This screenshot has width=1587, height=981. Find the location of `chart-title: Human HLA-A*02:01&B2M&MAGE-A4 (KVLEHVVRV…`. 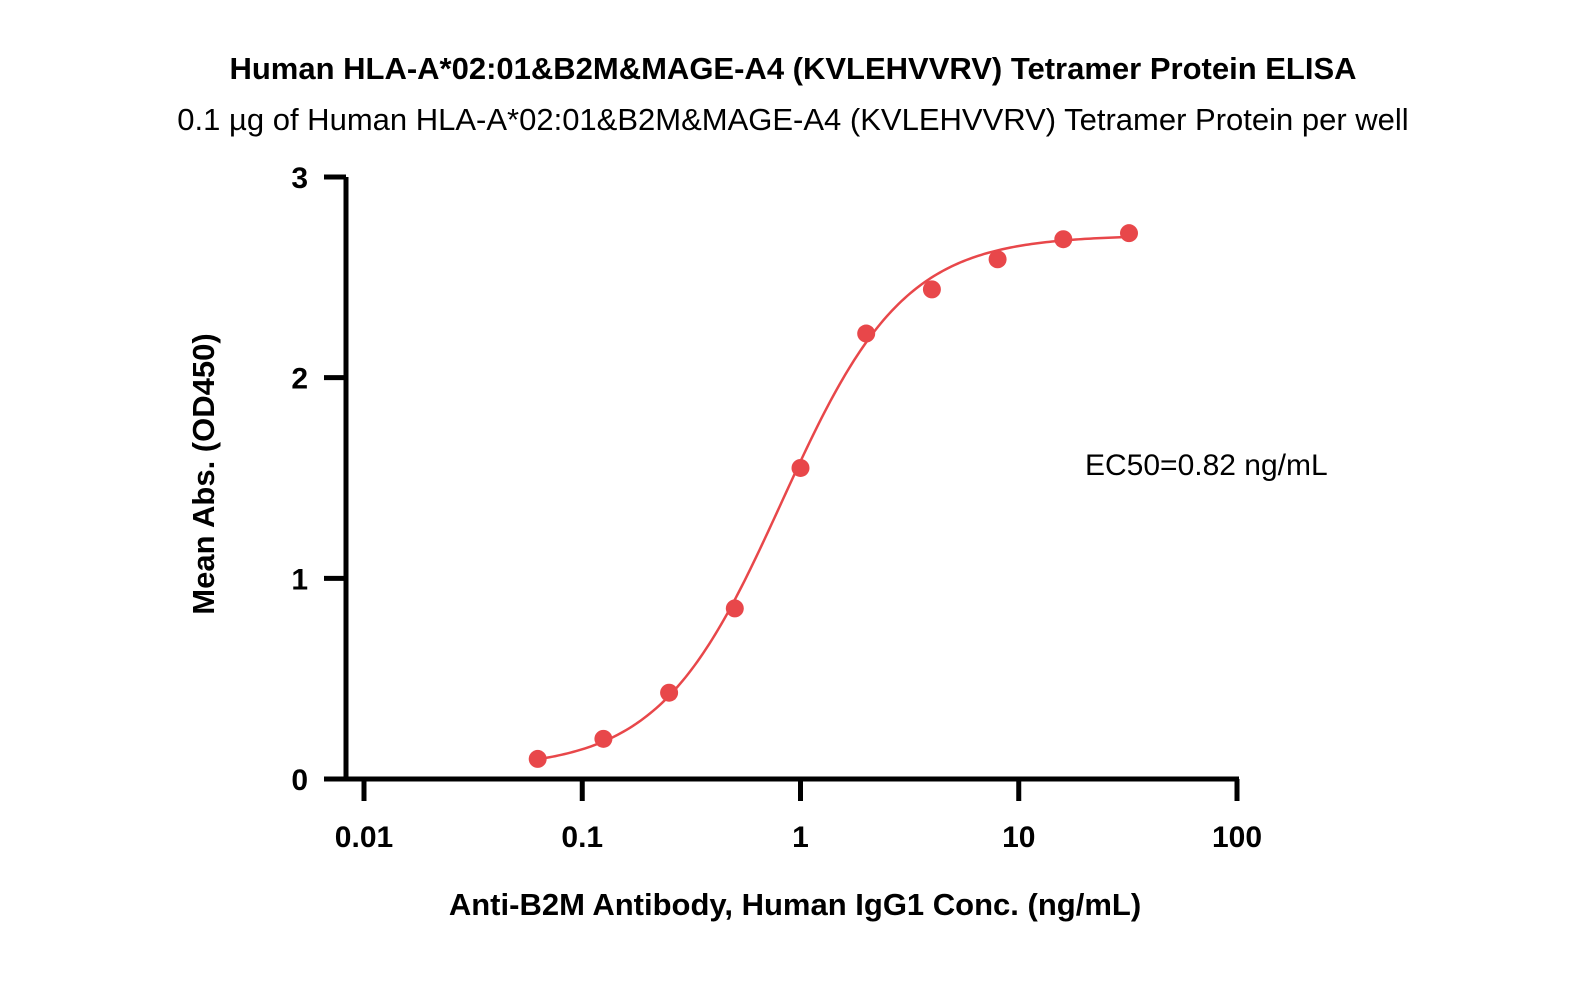

chart-title: Human HLA-A*02:01&B2M&MAGE-A4 (KVLEHVVRV… is located at coordinates (792, 68).